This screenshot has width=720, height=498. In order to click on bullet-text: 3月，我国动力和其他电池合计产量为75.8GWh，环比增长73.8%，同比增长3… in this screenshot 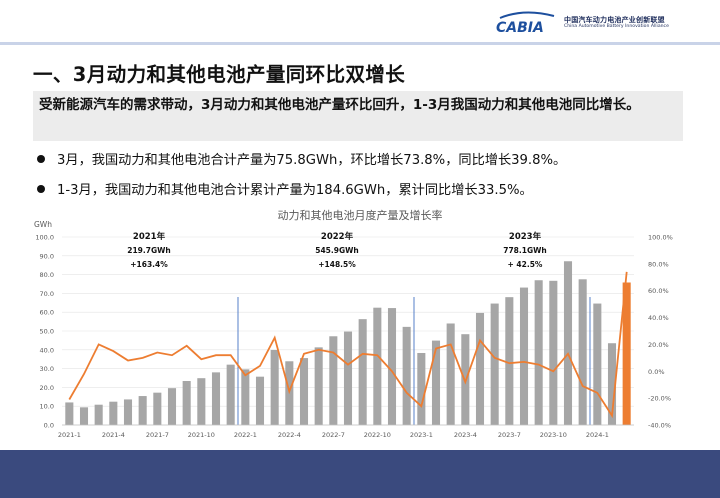, I will do `click(312, 160)`.